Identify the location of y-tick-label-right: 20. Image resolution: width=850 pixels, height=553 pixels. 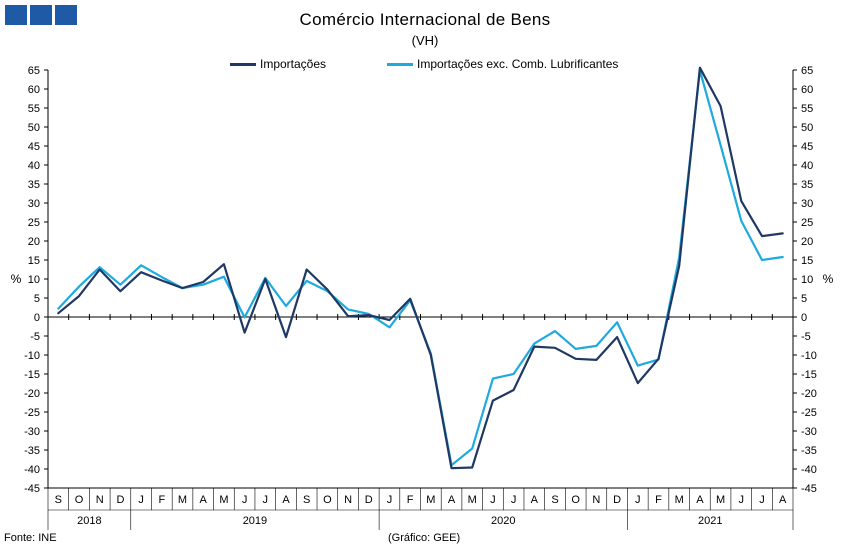
(807, 242).